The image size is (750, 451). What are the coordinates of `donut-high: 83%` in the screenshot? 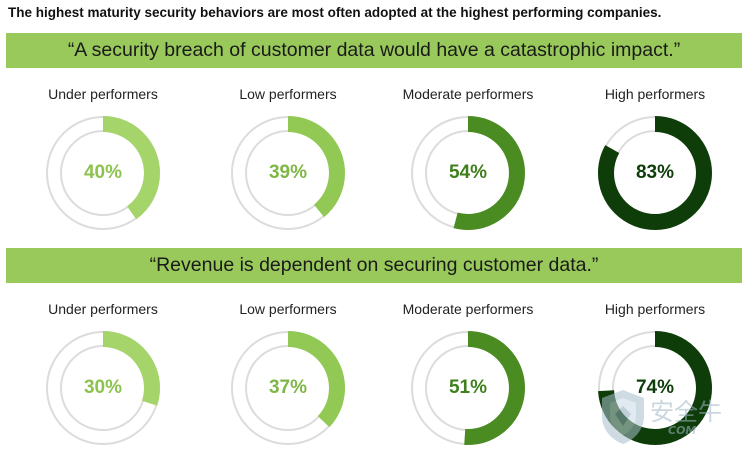 It's located at (655, 173).